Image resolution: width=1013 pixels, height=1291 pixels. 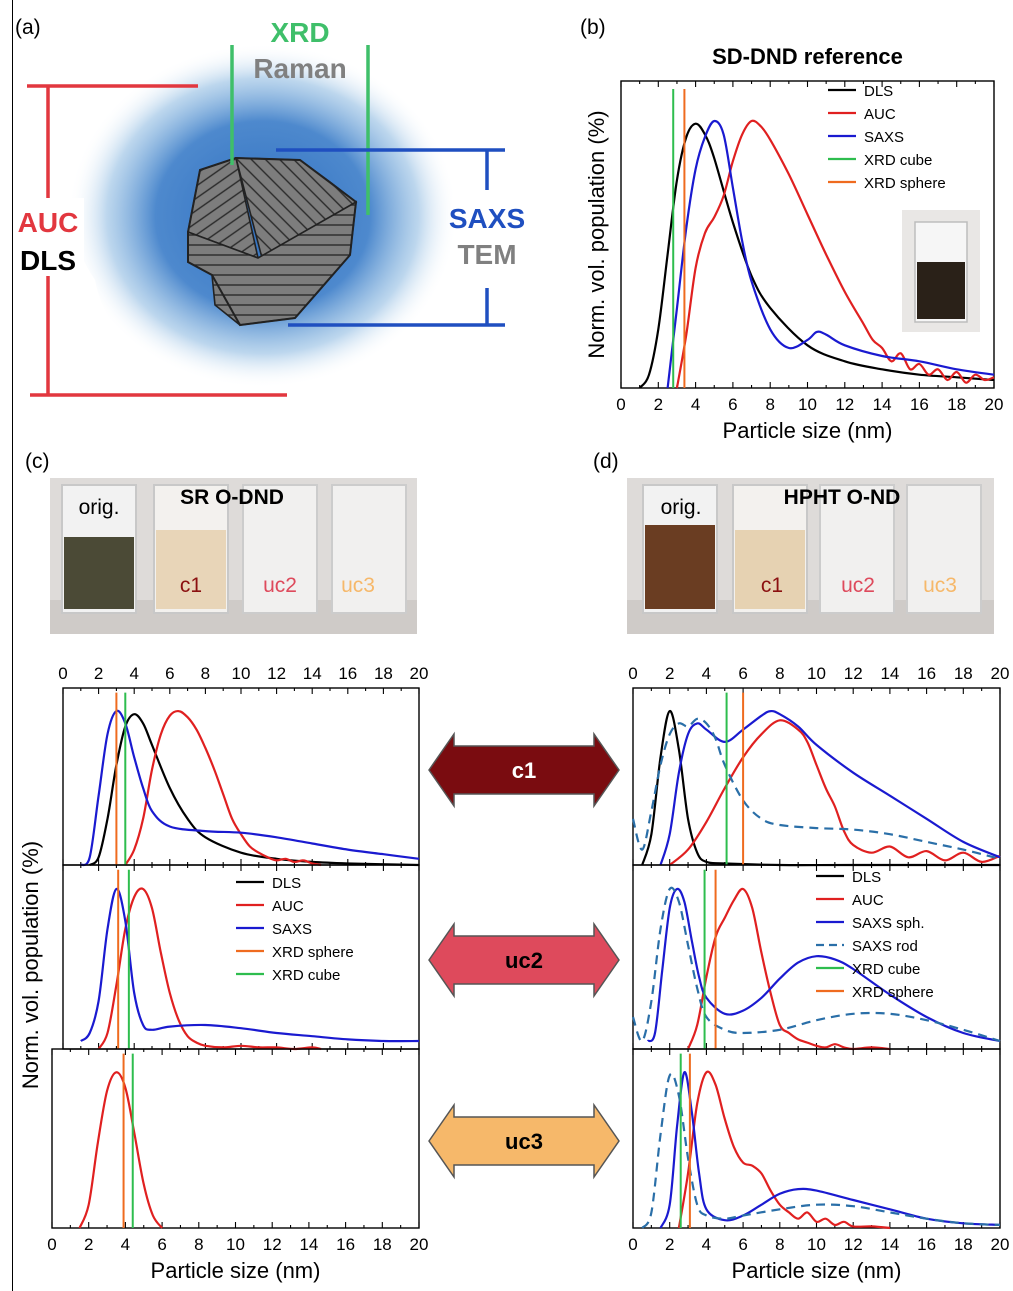 What do you see at coordinates (313, 952) in the screenshot?
I see `legend-label: XRD sphere` at bounding box center [313, 952].